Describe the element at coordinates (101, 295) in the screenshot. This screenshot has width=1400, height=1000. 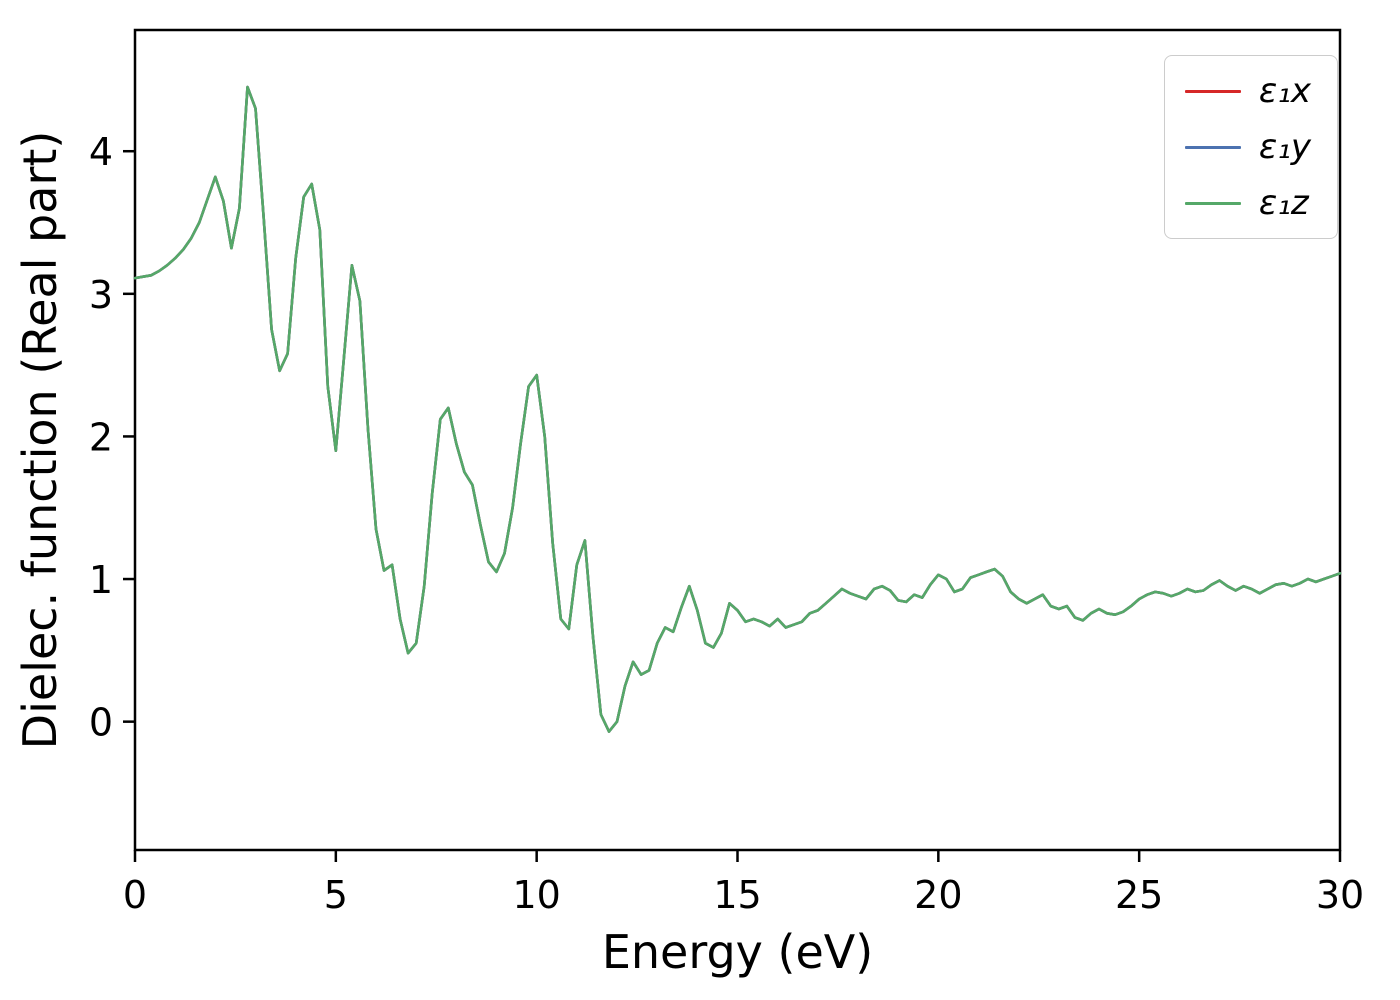
I see `y-tick-label: 3` at that location.